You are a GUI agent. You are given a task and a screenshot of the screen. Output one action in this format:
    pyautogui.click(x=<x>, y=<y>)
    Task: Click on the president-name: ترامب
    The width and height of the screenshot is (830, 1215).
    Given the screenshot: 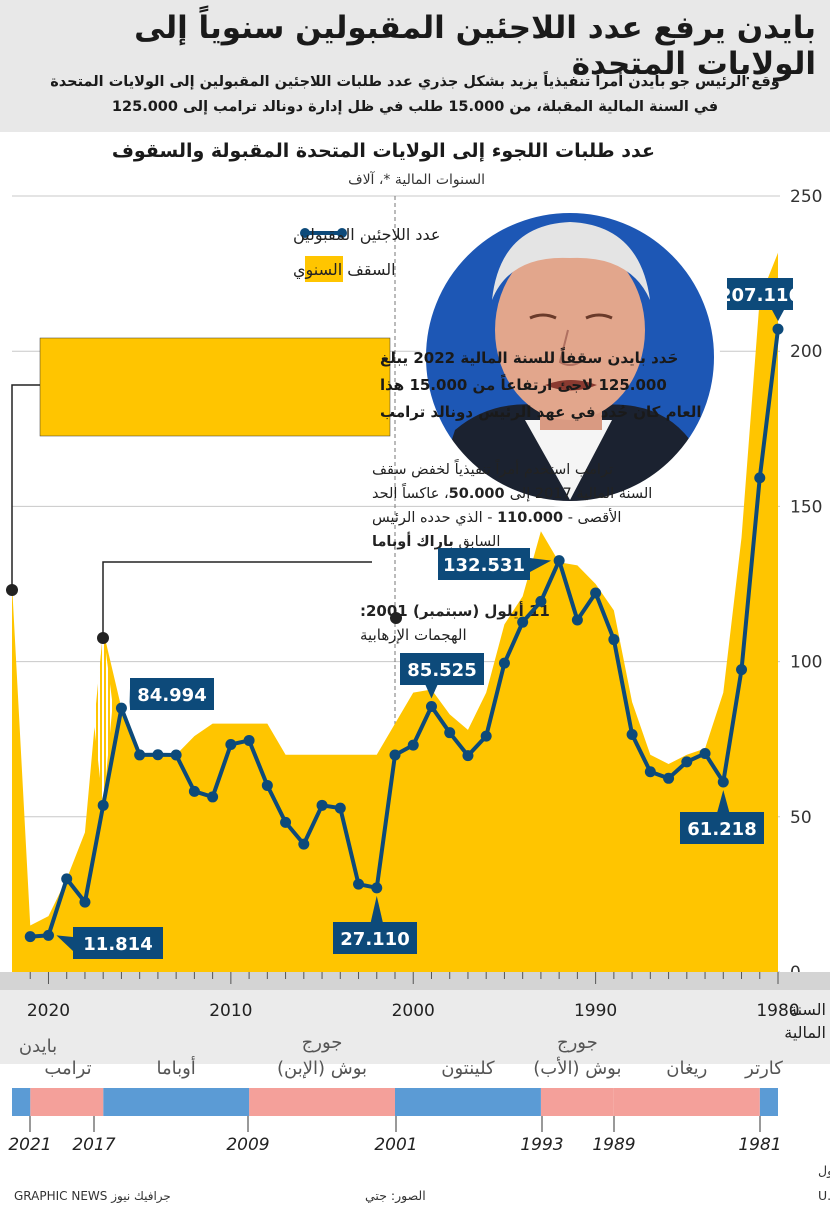 What is the action you would take?
    pyautogui.click(x=67, y=1068)
    